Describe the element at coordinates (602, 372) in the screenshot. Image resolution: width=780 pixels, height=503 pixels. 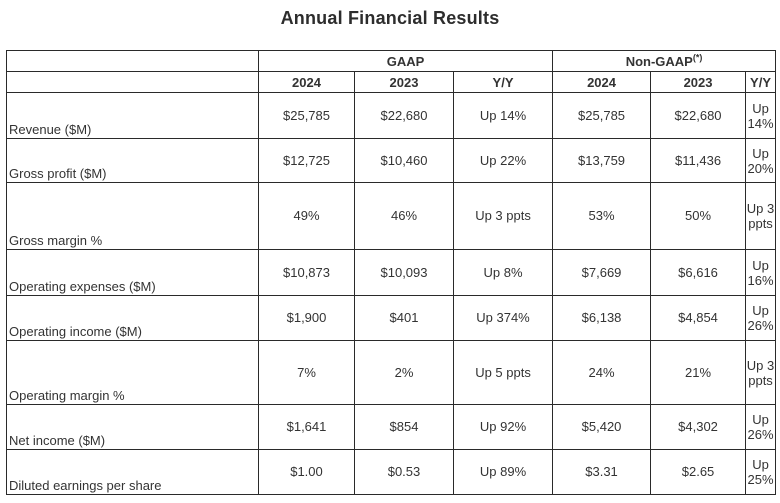
I see `cell-value: 24%` at that location.